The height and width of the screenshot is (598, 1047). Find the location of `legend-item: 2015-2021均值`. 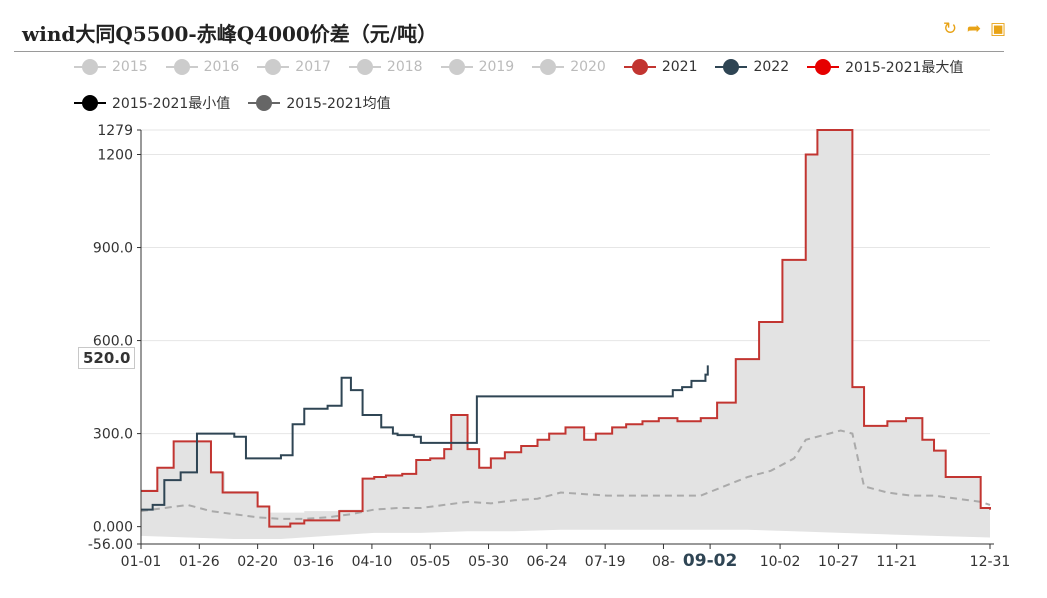

legend-item: 2015-2021均值 is located at coordinates (319, 103).